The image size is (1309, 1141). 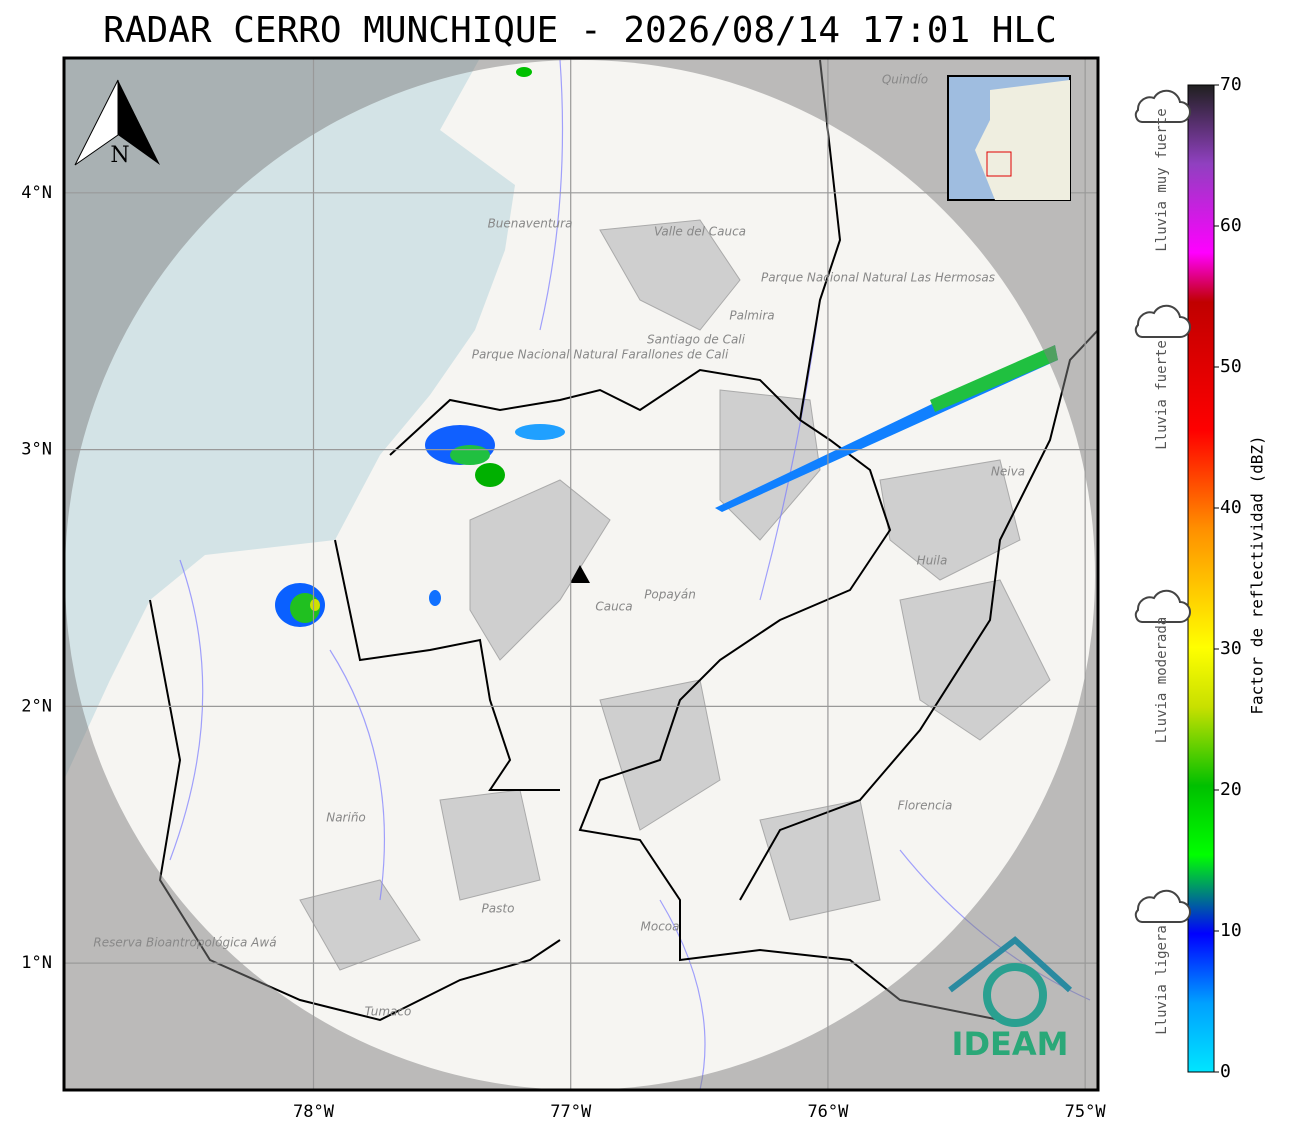 I want to click on place-label: Valle del Cauca, so click(x=700, y=232).